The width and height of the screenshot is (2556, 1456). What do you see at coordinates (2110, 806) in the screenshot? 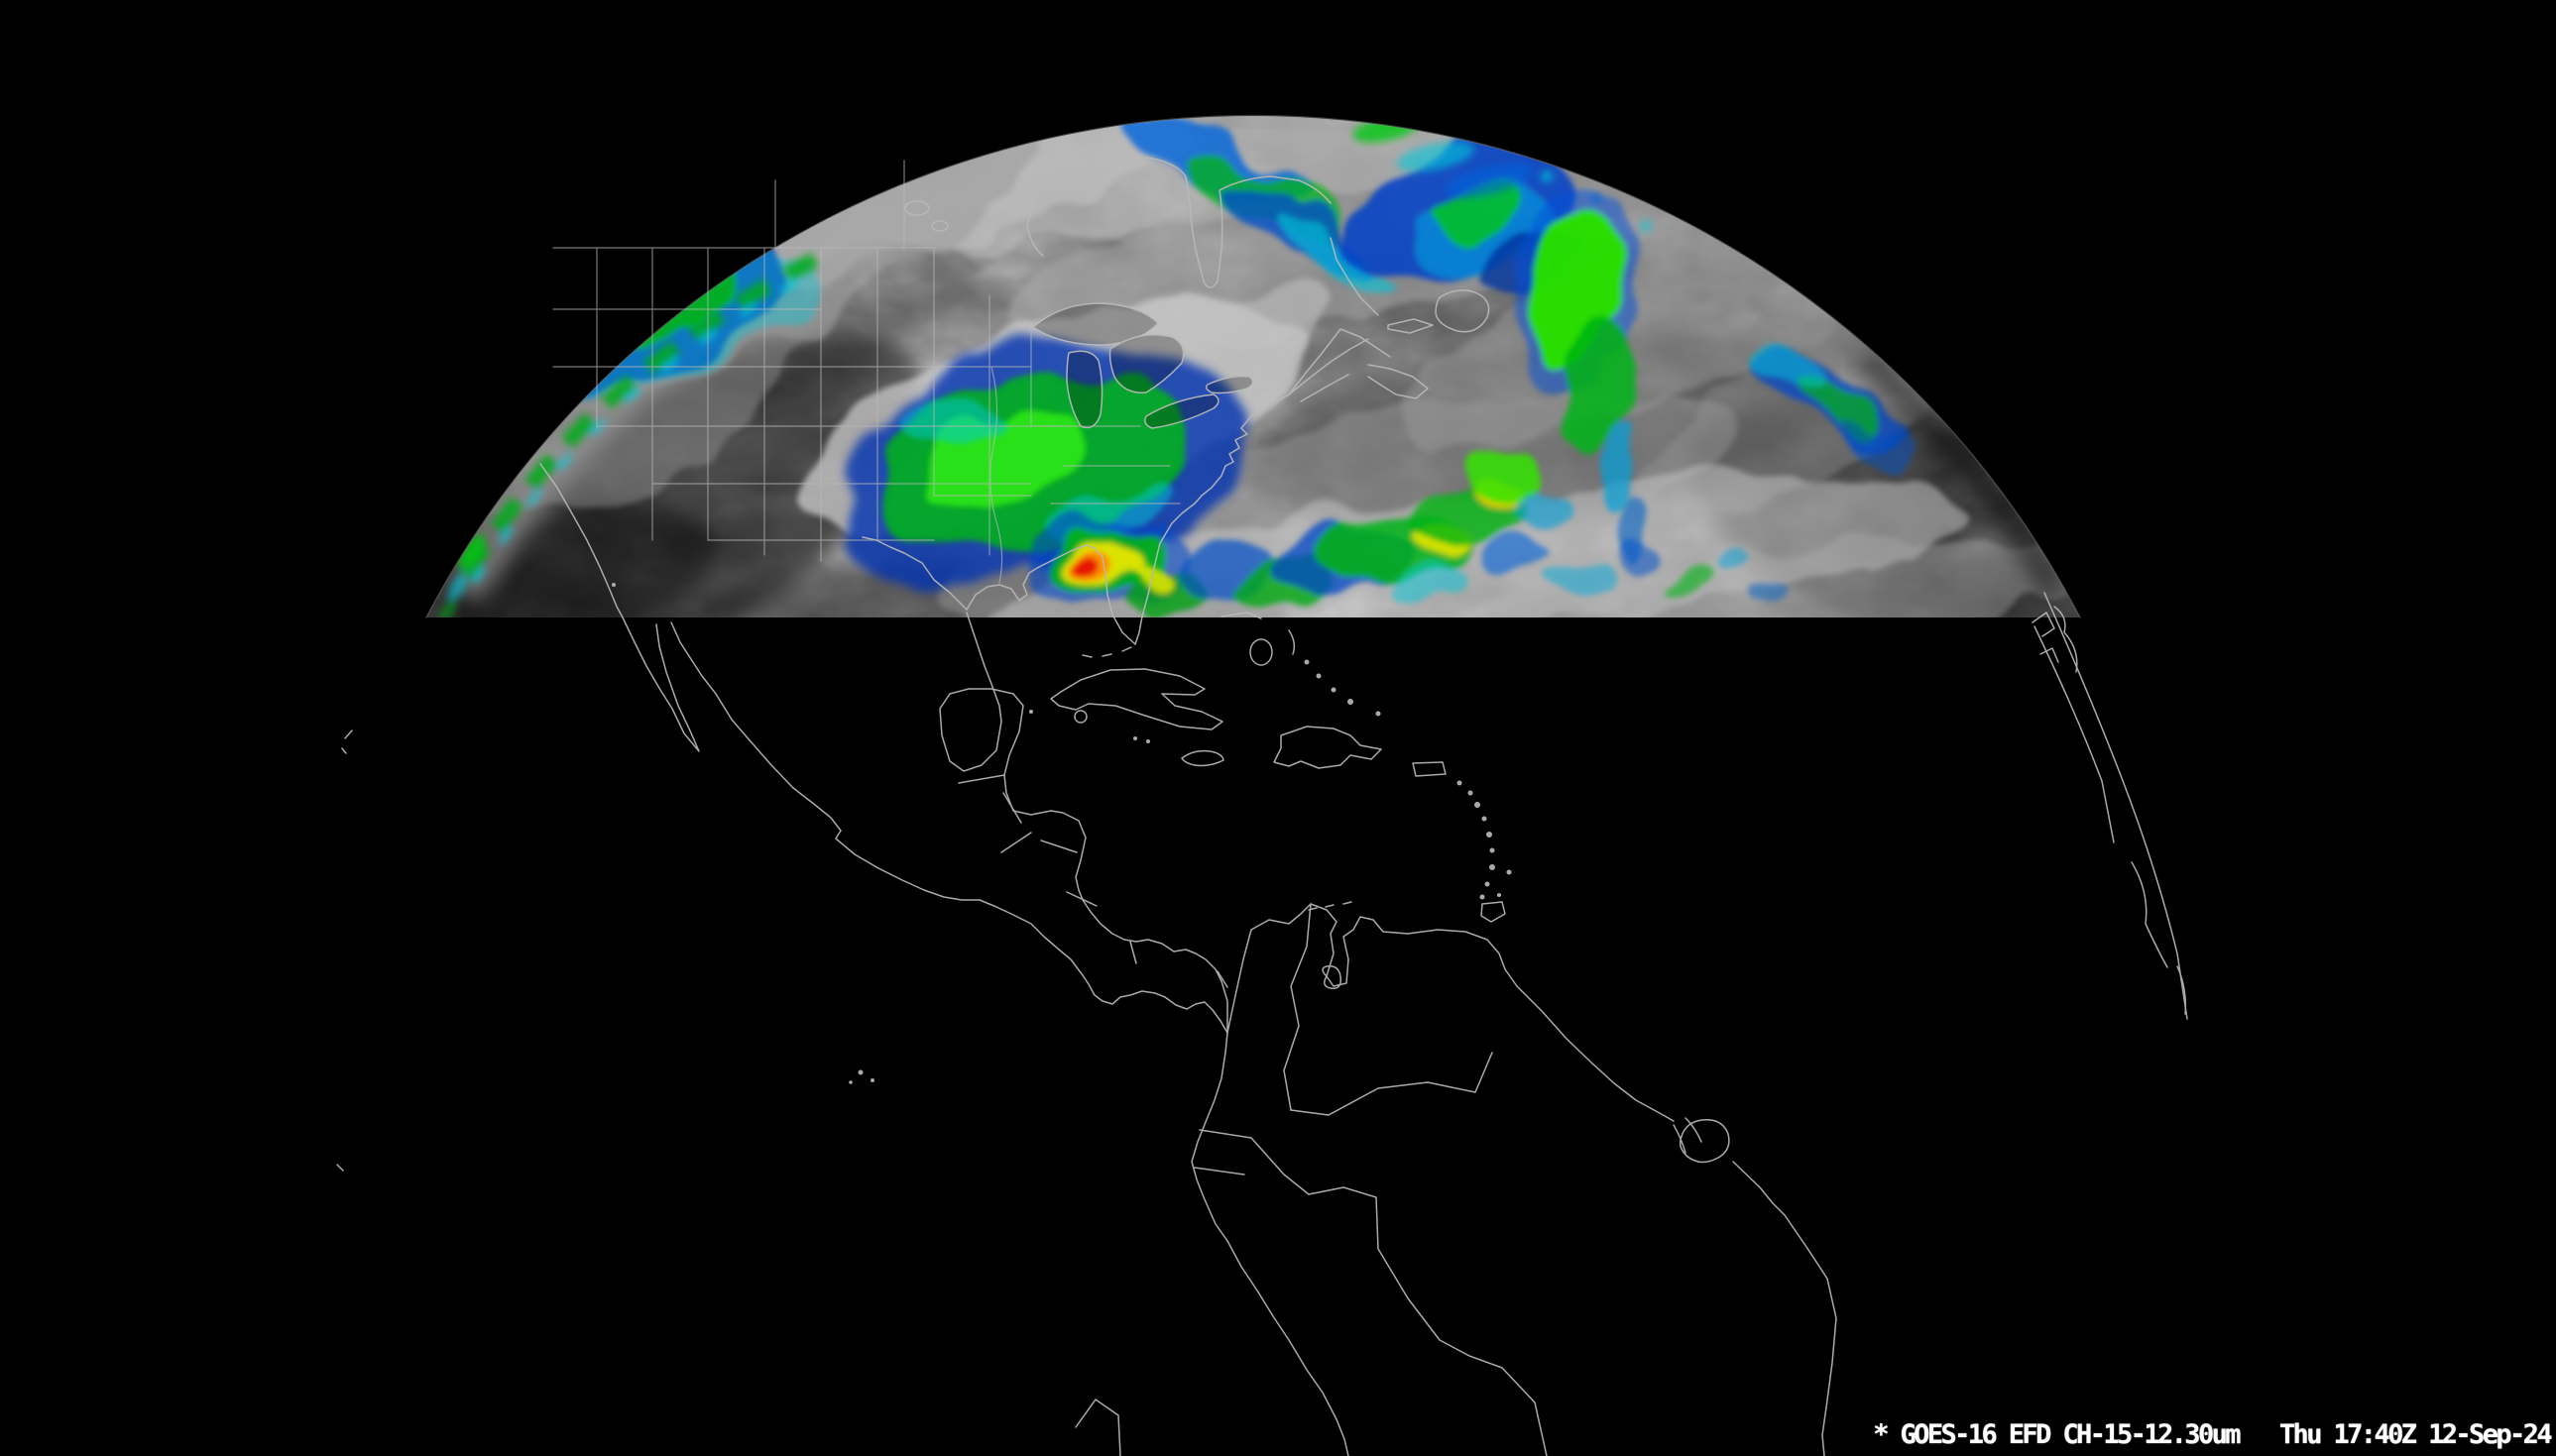
I see `coastline-africa-limb` at bounding box center [2110, 806].